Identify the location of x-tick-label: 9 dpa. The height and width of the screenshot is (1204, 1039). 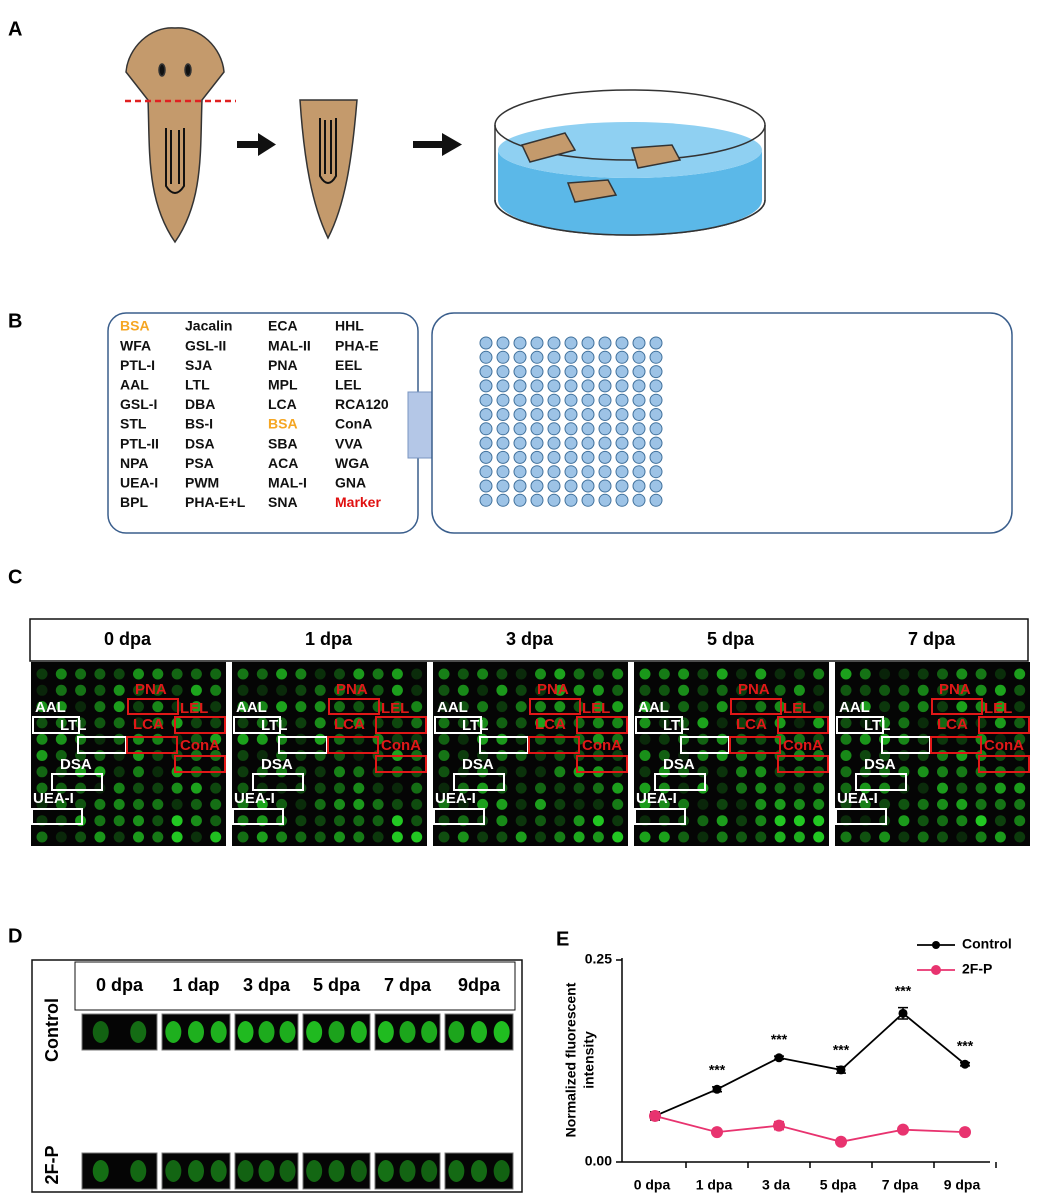
(962, 1185).